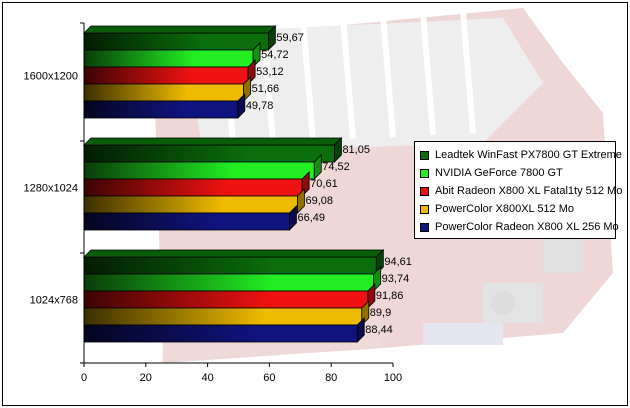  I want to click on data-label-1600x1200-series-4: 51,66, so click(266, 89).